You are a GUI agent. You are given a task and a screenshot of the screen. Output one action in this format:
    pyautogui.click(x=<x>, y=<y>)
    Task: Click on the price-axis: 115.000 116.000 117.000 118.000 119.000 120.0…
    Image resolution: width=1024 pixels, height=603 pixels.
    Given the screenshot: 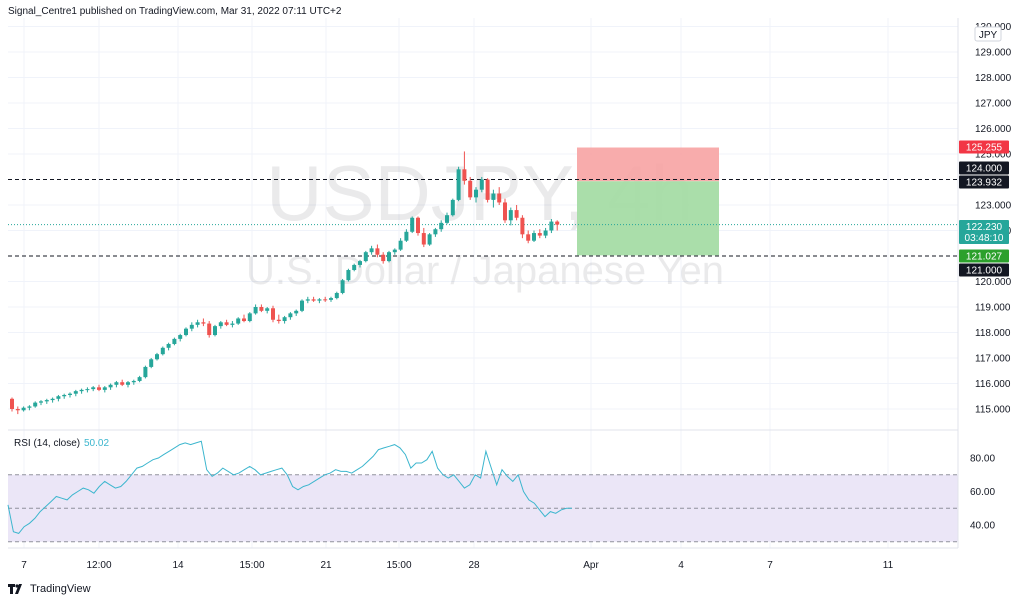 What is the action you would take?
    pyautogui.click(x=993, y=219)
    